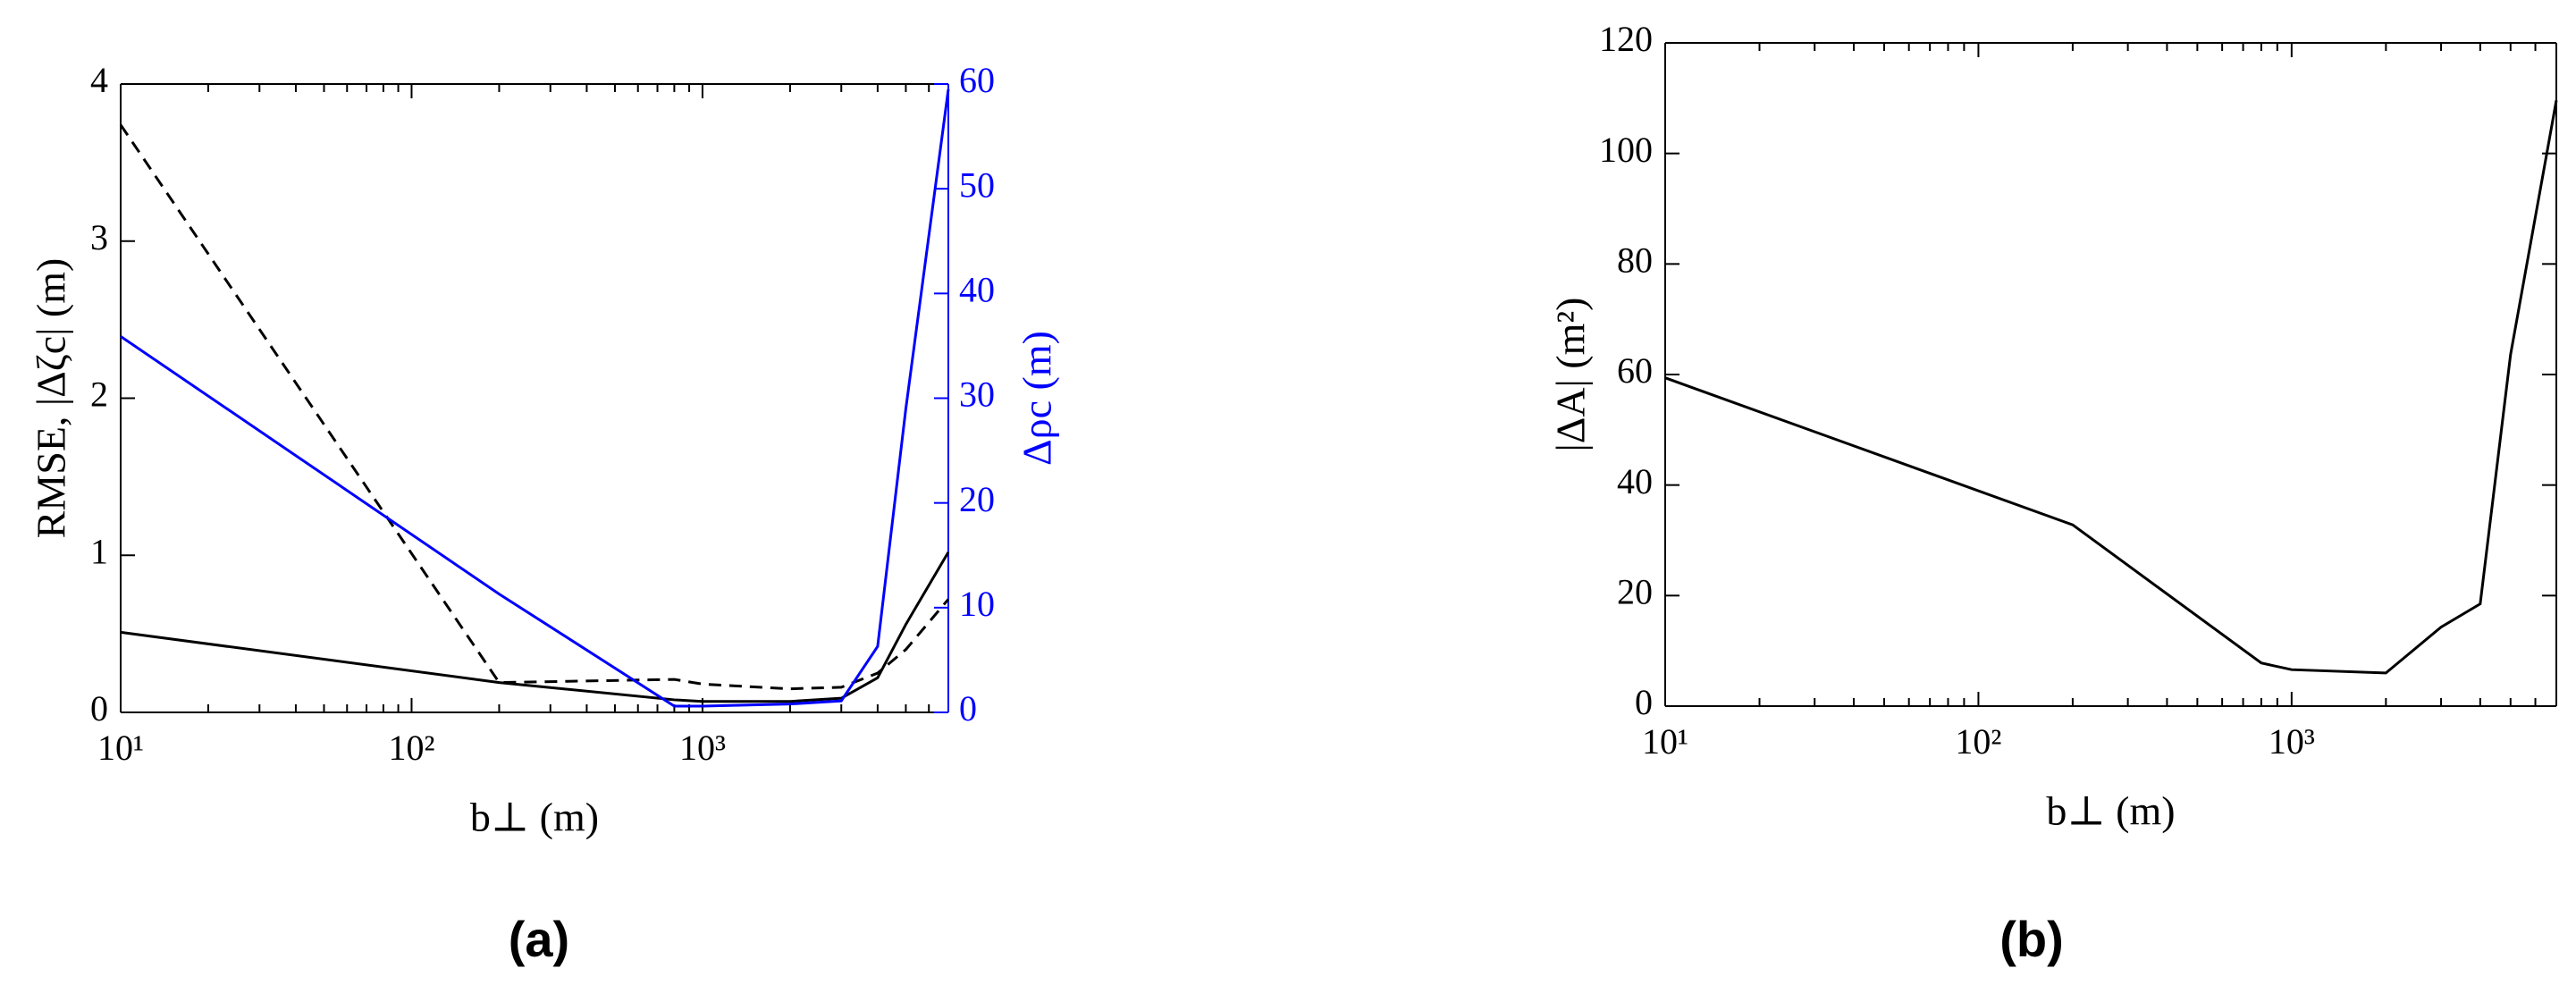 This screenshot has width=2576, height=985. Describe the element at coordinates (1626, 39) in the screenshot. I see `y-tick-label: 120` at that location.